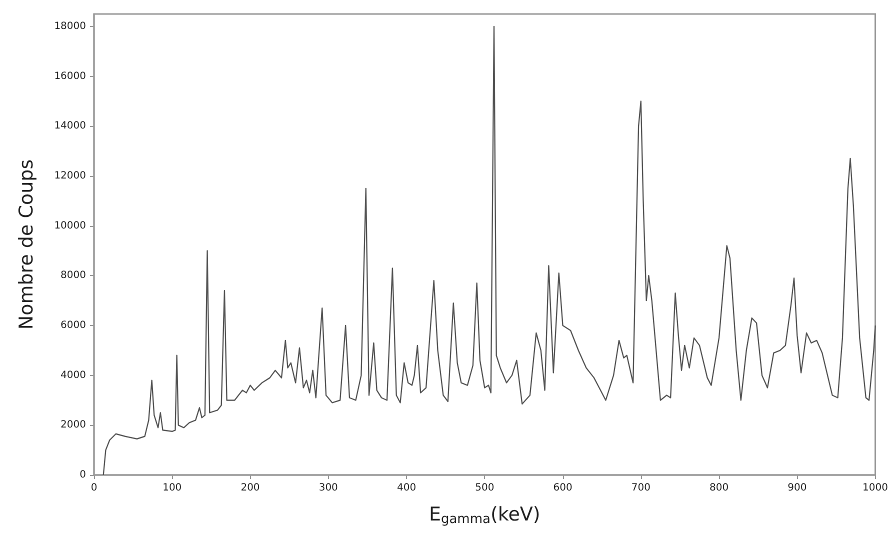 The image size is (891, 547). I want to click on y-axis-title: Nombre de Coups, so click(27, 244).